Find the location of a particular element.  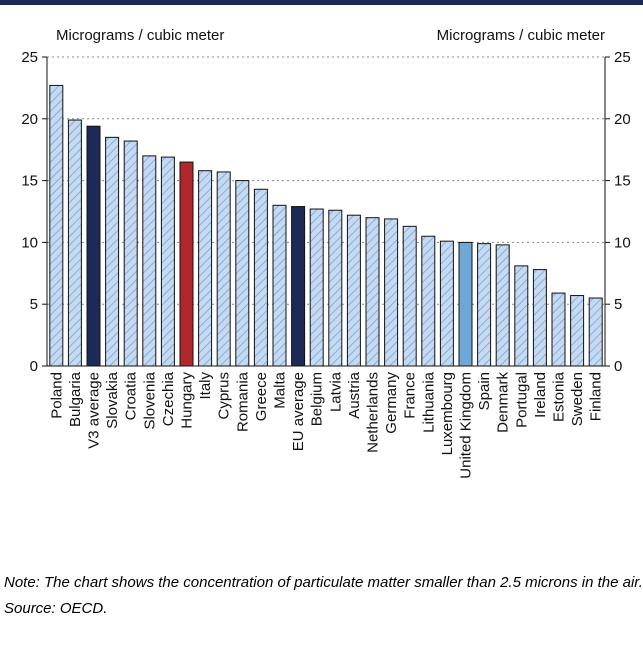

y-tick-label: 5 is located at coordinates (34, 304).